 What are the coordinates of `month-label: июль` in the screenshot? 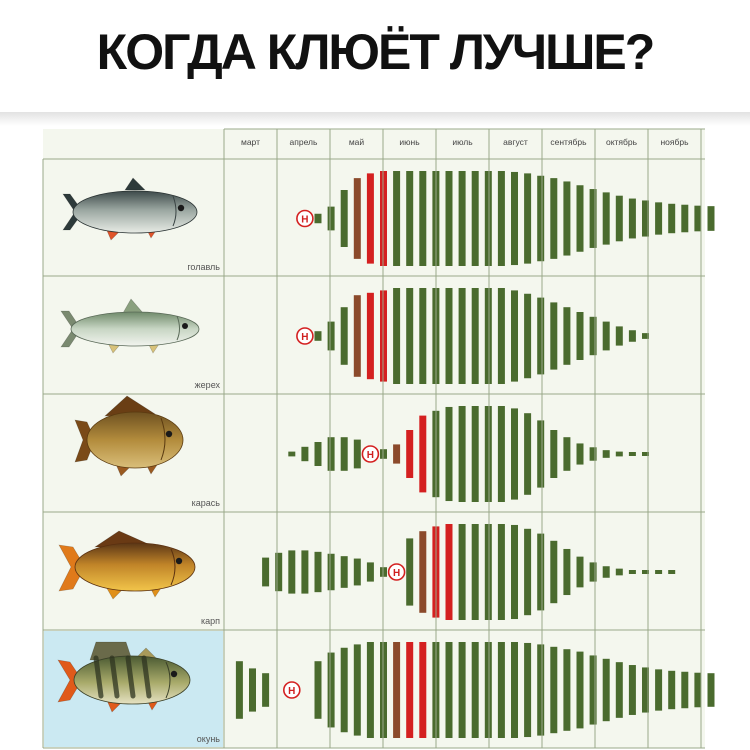 It's located at (462, 142).